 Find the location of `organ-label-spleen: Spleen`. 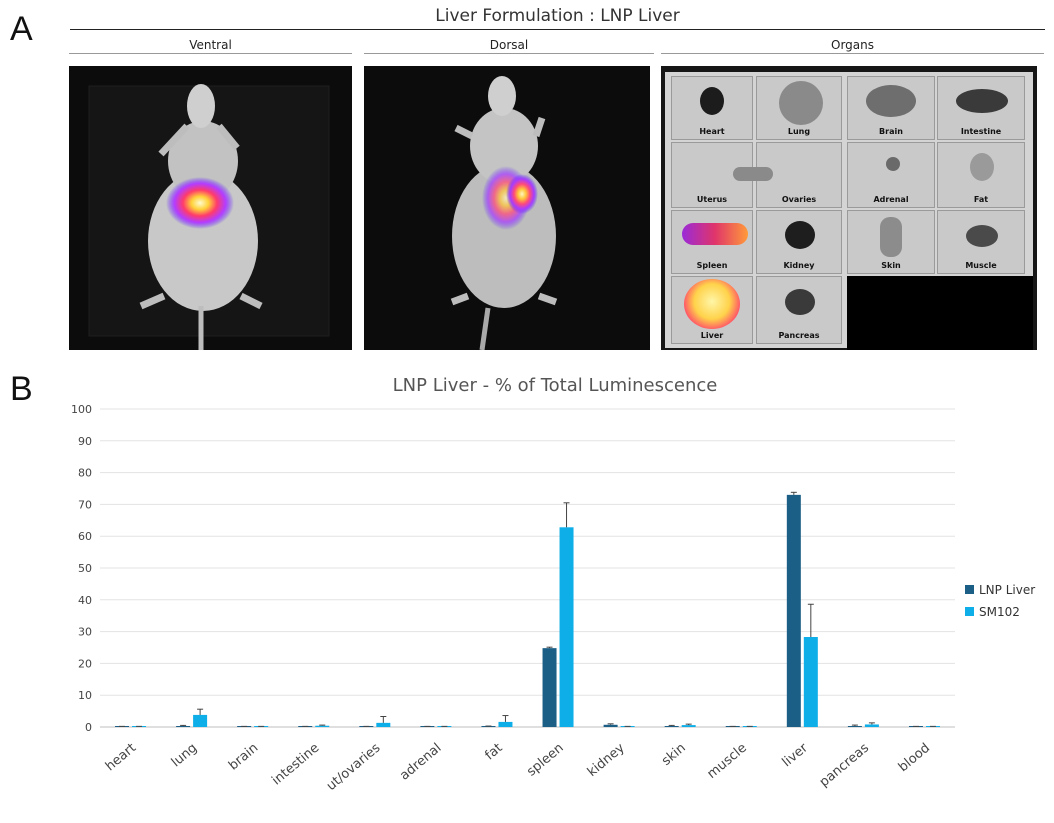

organ-label-spleen: Spleen is located at coordinates (712, 265).